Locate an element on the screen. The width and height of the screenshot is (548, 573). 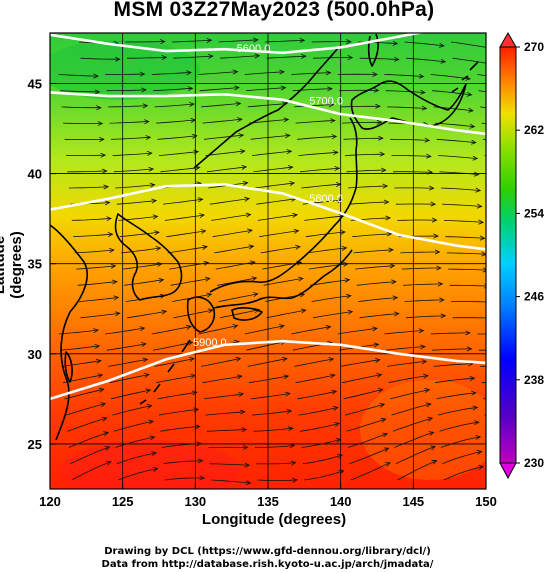
y-tick-label: 45 is located at coordinates (35, 83).